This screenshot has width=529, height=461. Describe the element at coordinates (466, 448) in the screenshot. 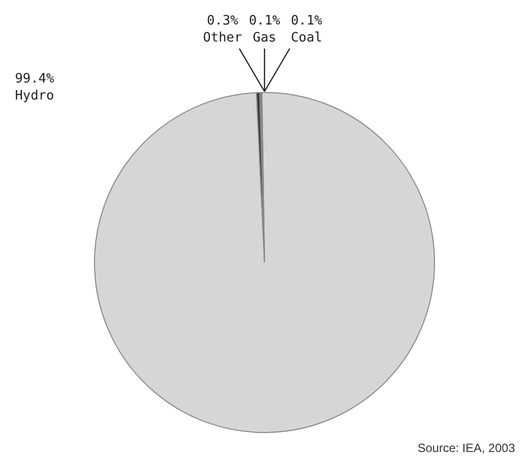

I see `source-note: Source: IEA, 2003` at that location.